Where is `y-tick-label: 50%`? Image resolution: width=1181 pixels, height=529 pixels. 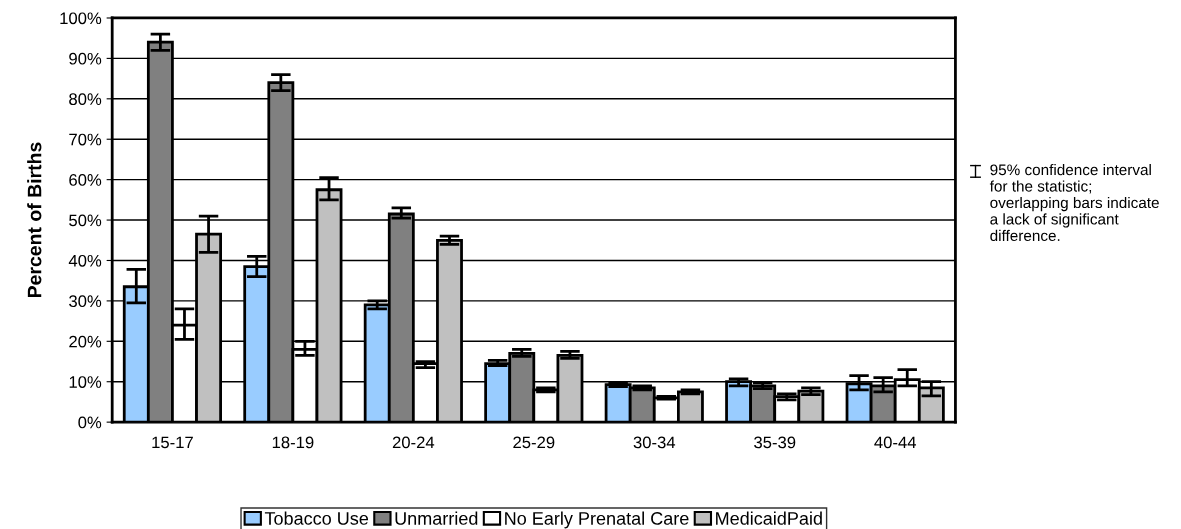 y-tick-label: 50% is located at coordinates (85, 220).